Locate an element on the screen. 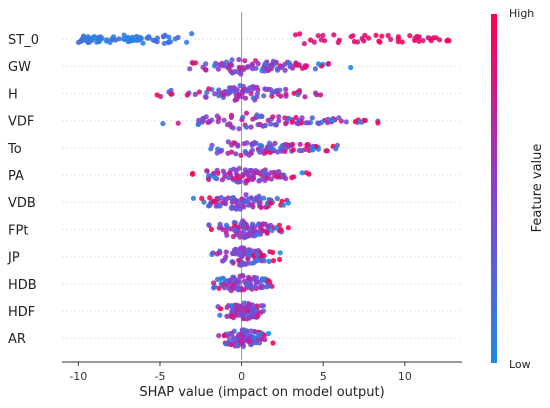 The width and height of the screenshot is (550, 408). feature-label-hdb: HDB is located at coordinates (22, 285).